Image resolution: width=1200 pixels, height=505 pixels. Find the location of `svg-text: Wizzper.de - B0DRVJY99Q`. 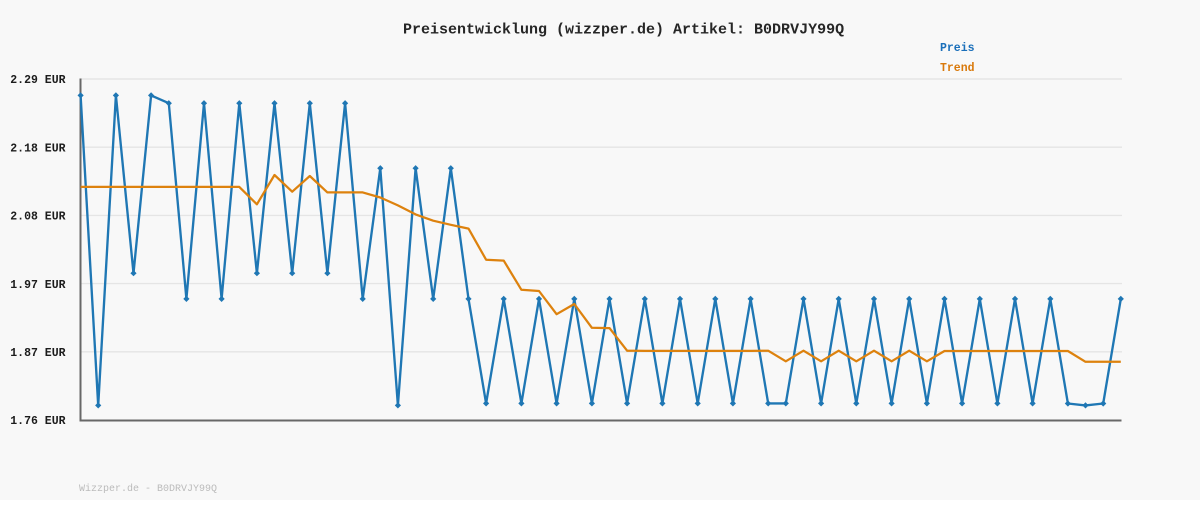

svg-text: Wizzper.de - B0DRVJY99Q is located at coordinates (148, 489).